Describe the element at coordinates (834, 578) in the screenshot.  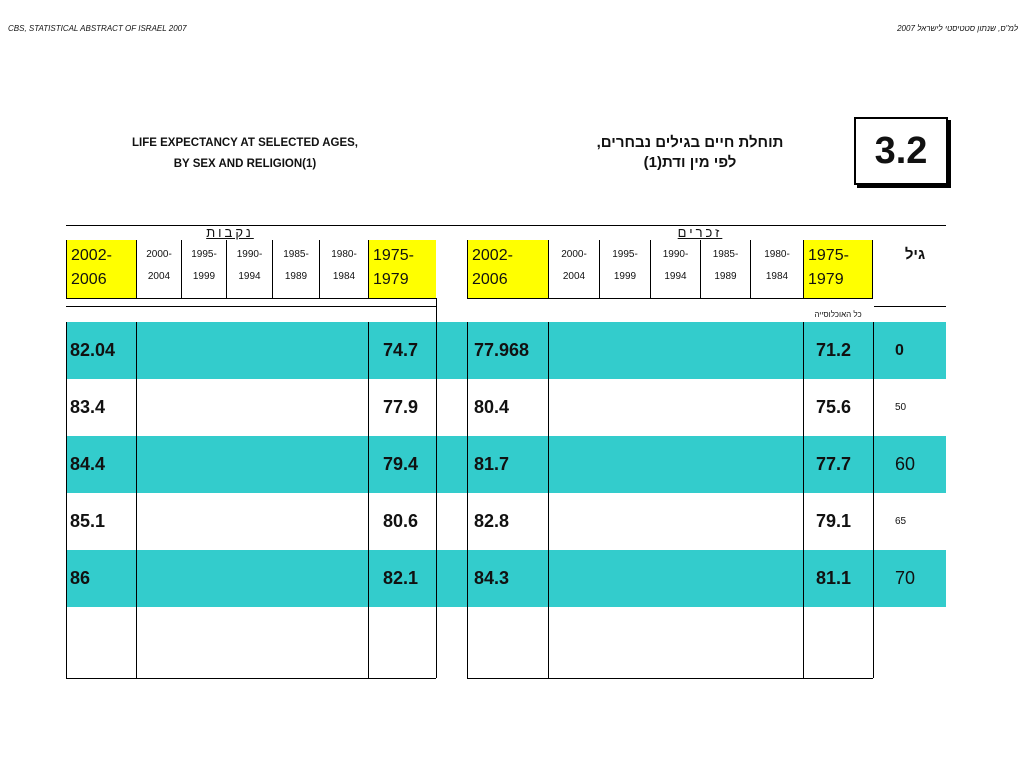
I see `male-1975-1979-value: 81.1` at that location.